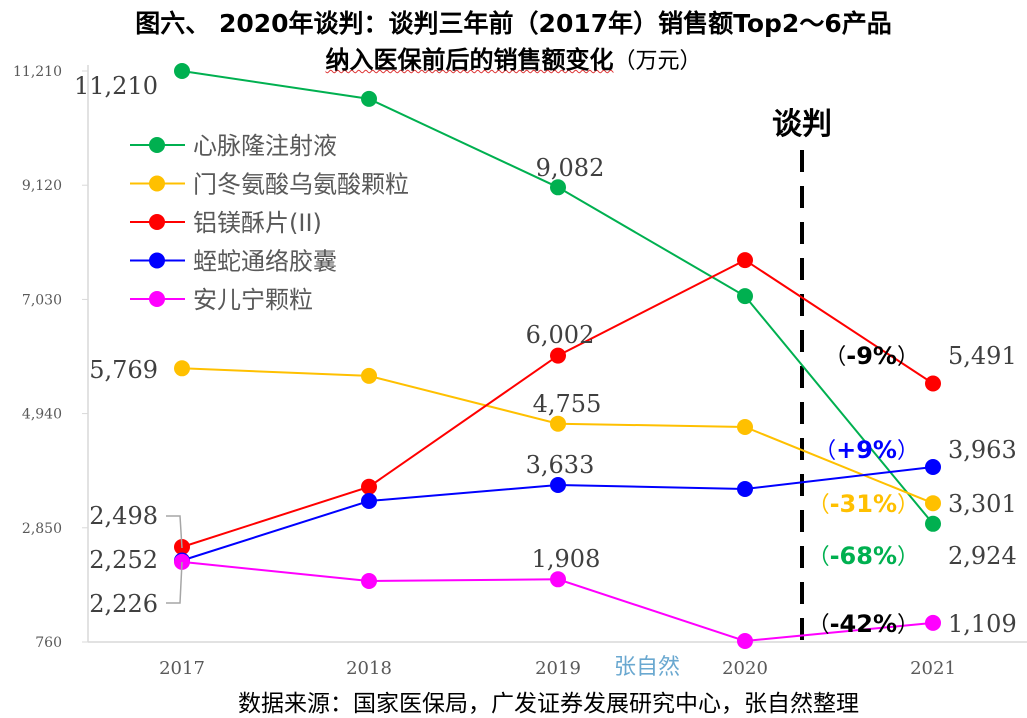 This screenshot has height=718, width=1027. Describe the element at coordinates (50, 357) in the screenshot. I see `y-axis-ticks: 760 2,850 4,940 7,030 9,120 11,210` at that location.